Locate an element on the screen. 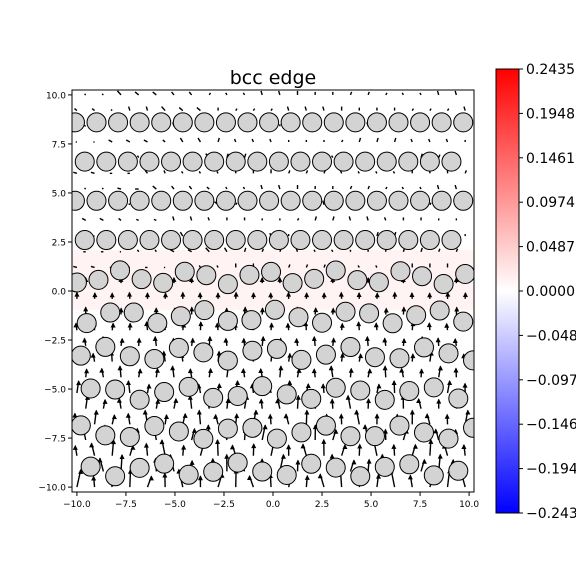 The height and width of the screenshot is (576, 576). y-tick-label: 10.0 is located at coordinates (56, 96).